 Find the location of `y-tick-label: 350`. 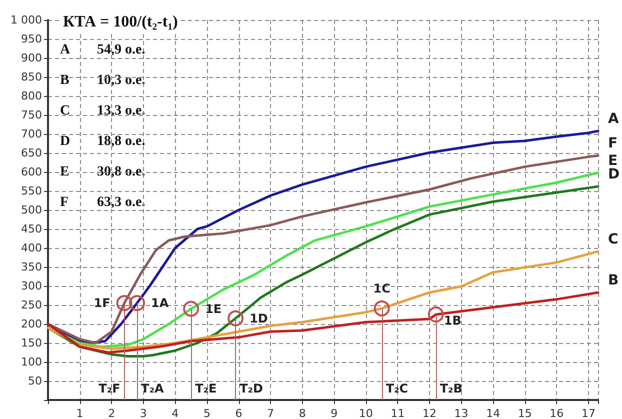

y-tick-label: 350 is located at coordinates (31, 267).